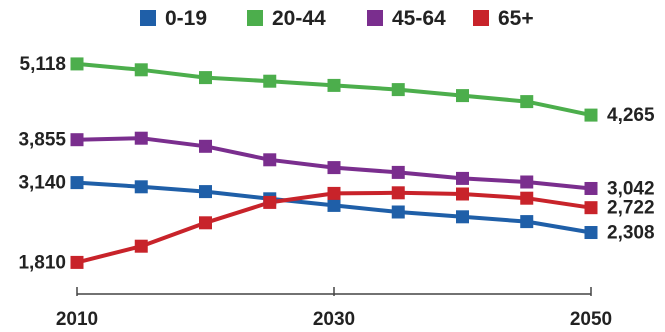 The image size is (665, 332). What do you see at coordinates (141, 70) in the screenshot?
I see `data-point-20-44-2015` at bounding box center [141, 70].